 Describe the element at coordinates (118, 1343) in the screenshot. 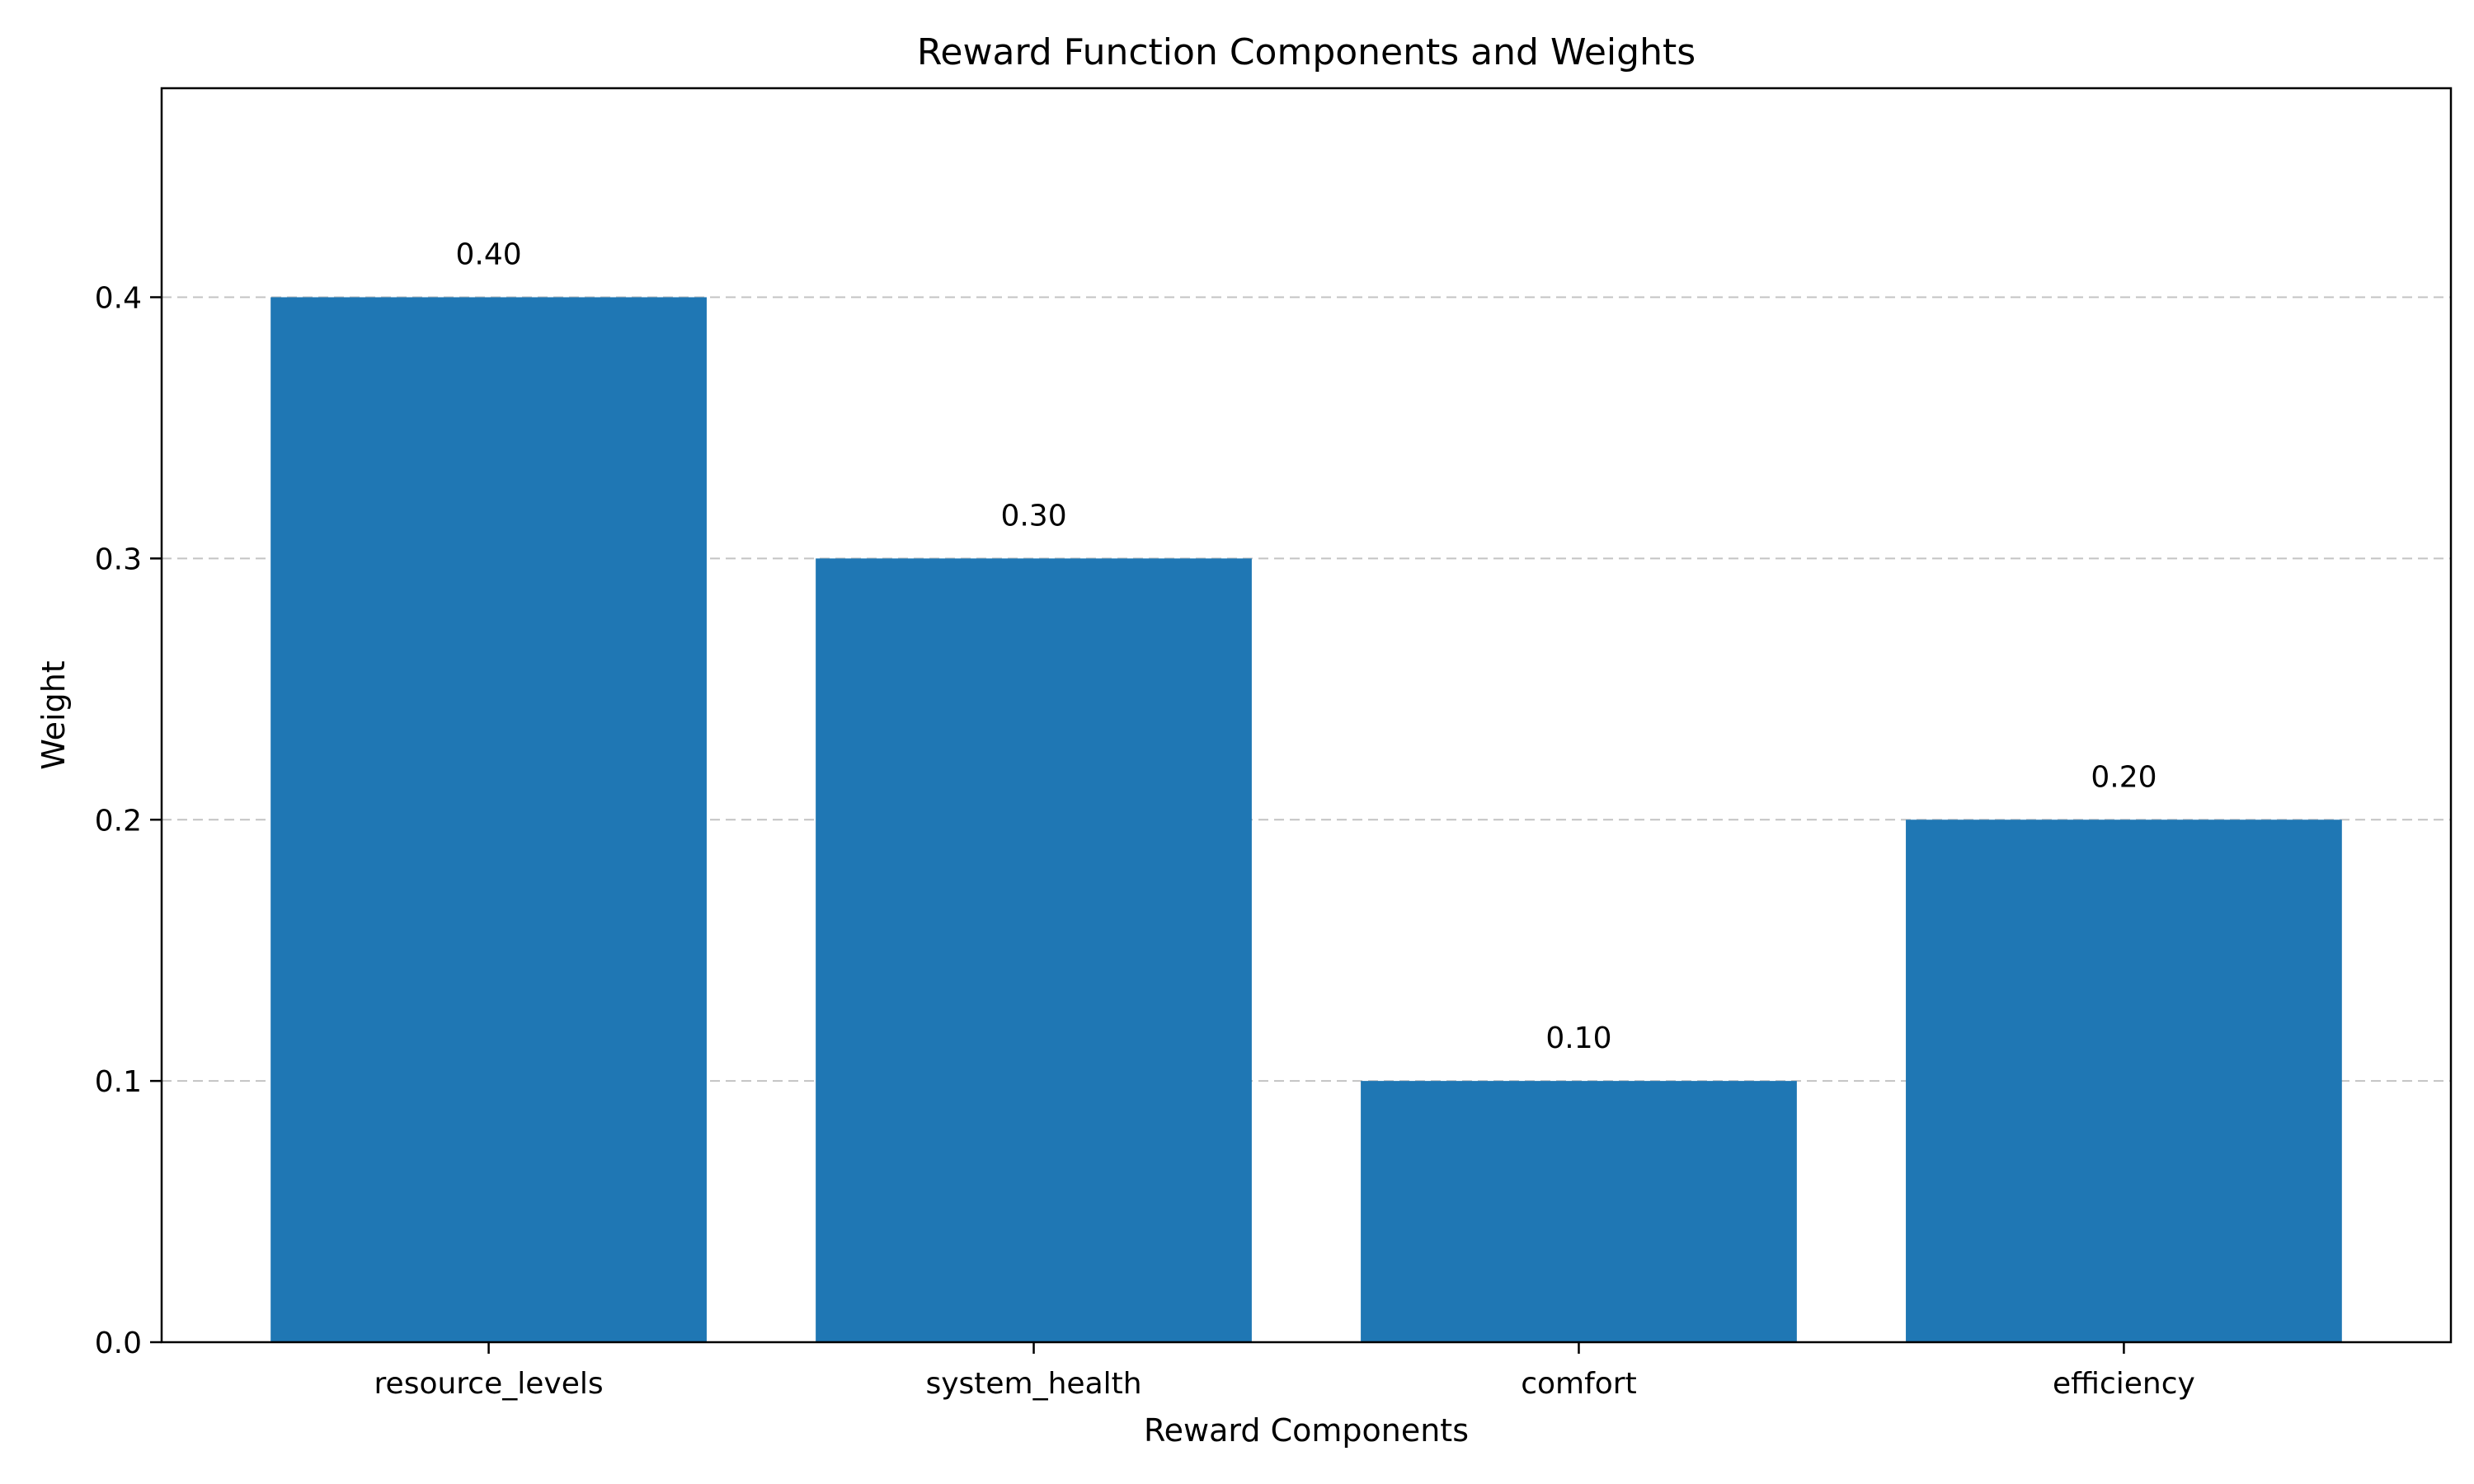

I see `y-tick-label: 0.0` at that location.